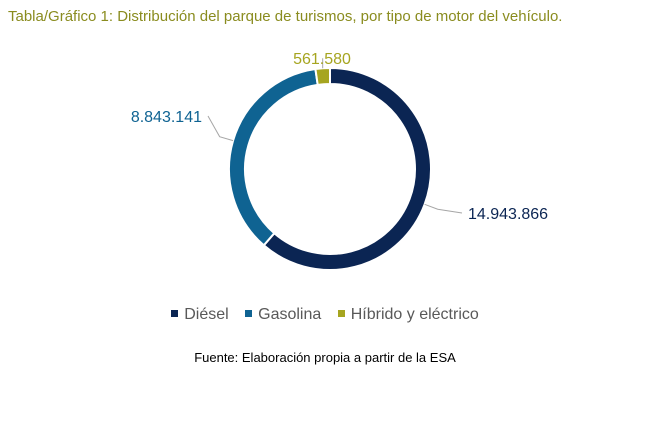  What do you see at coordinates (273, 157) in the screenshot?
I see `donut-slice-gasolina` at bounding box center [273, 157].